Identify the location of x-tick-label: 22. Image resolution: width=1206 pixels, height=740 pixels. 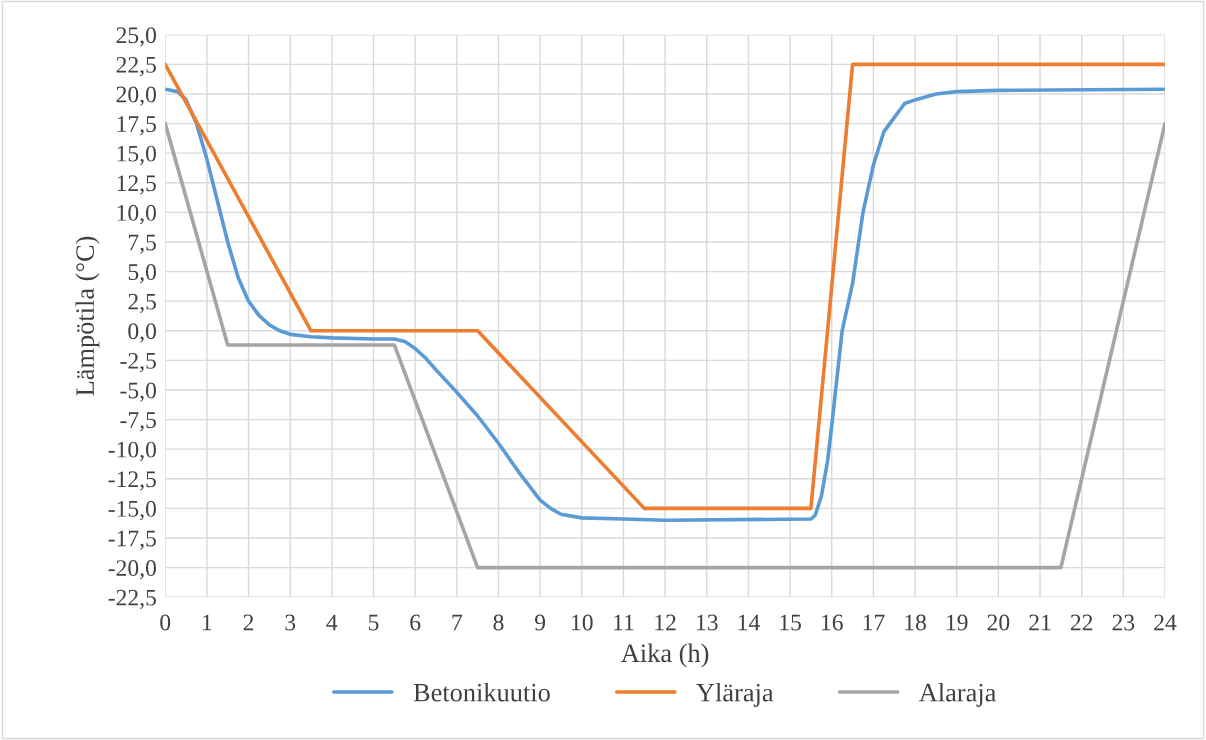
(1081, 622).